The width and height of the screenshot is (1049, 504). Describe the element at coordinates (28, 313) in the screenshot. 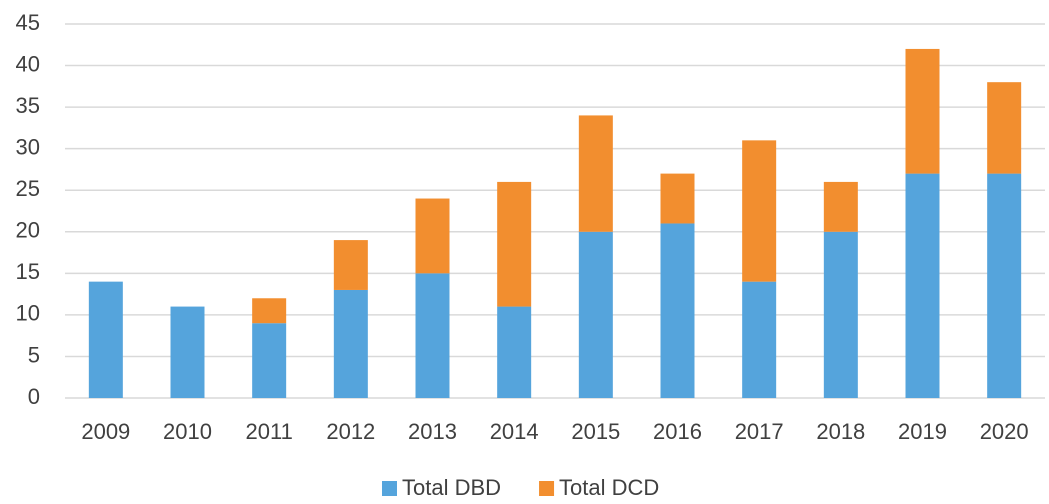

I see `y-tick-label: 10` at that location.